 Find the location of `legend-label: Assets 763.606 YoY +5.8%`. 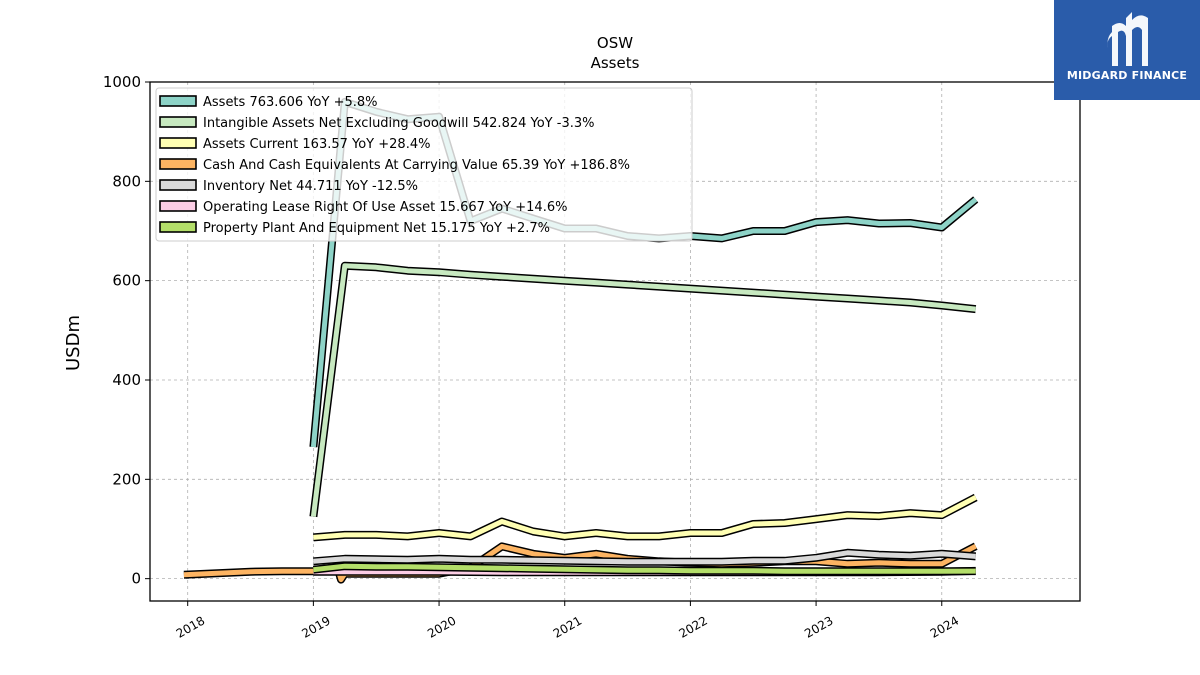

legend-label: Assets 763.606 YoY +5.8% is located at coordinates (290, 102).